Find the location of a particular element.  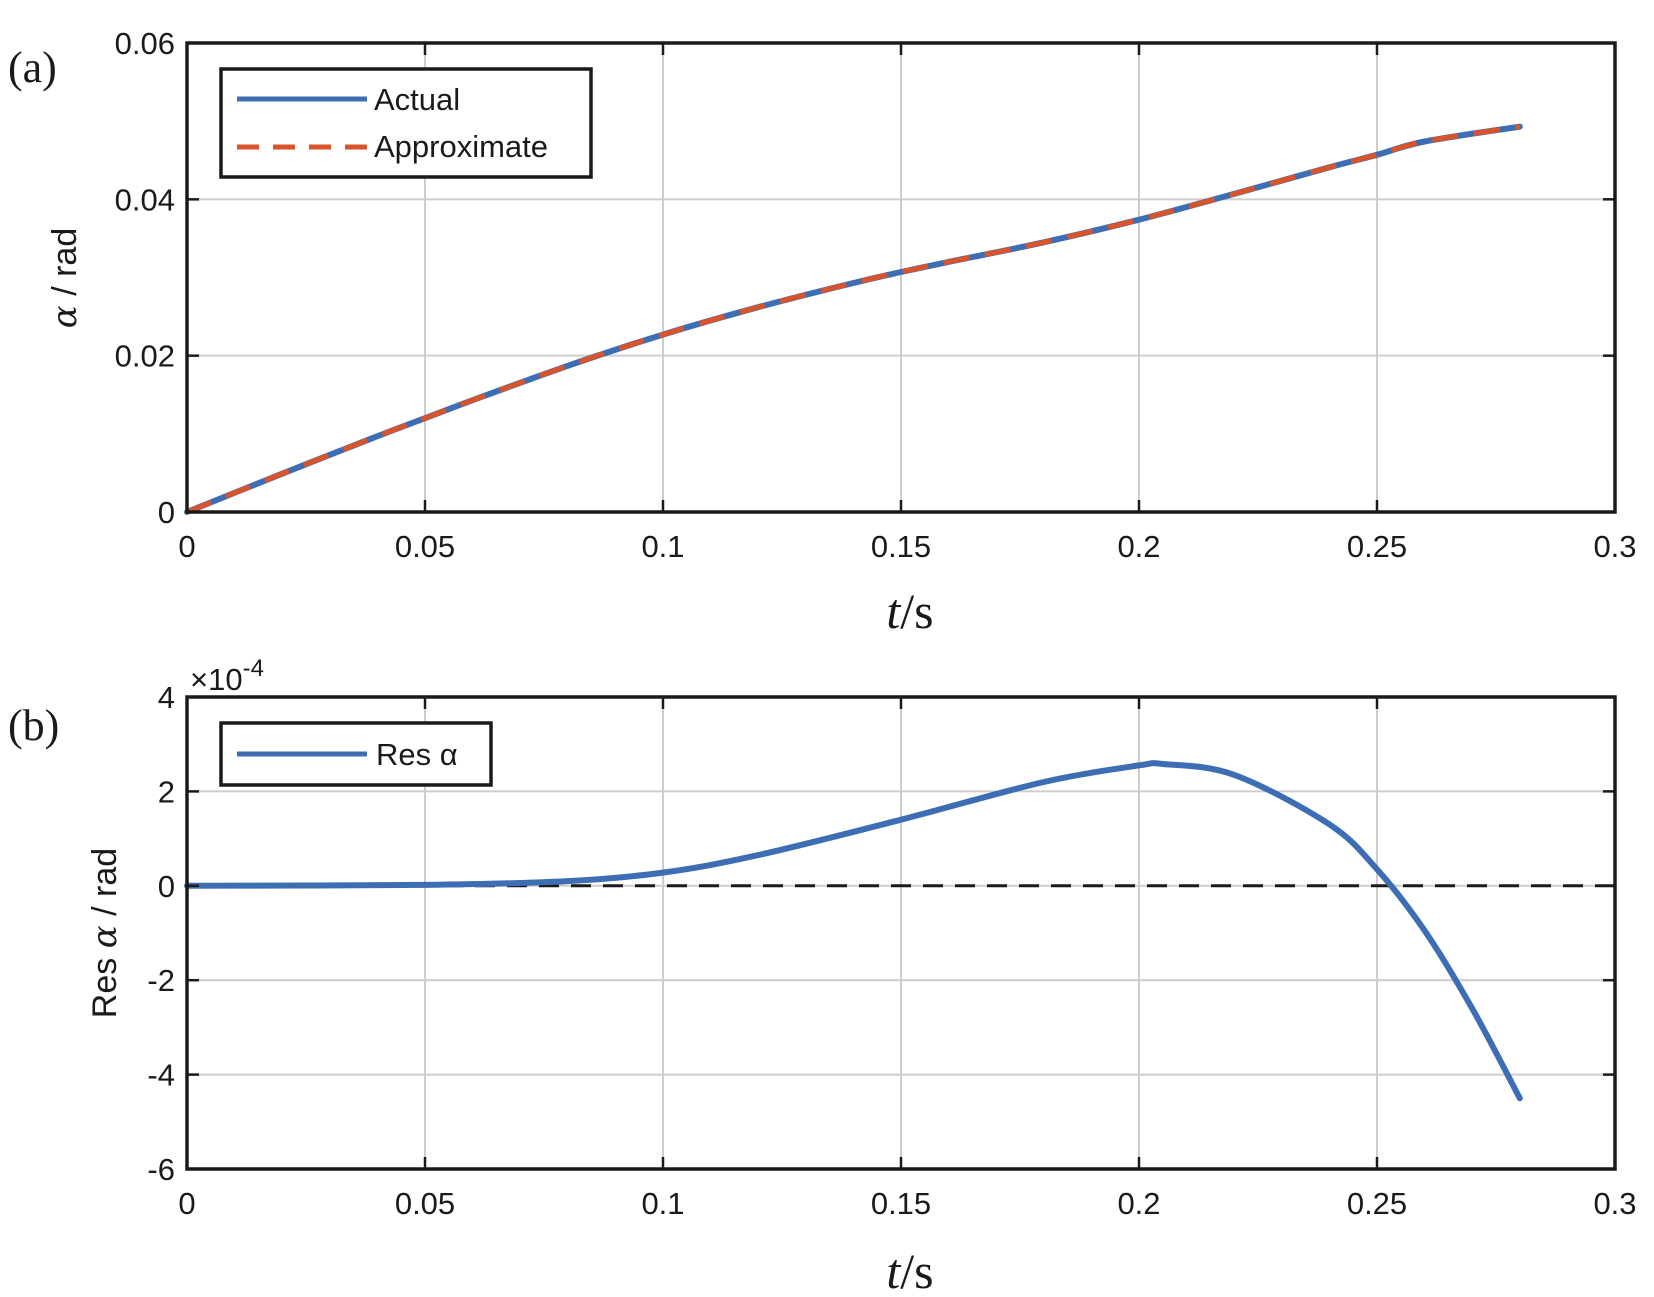

panel-label-a: (a) is located at coordinates (32, 67).